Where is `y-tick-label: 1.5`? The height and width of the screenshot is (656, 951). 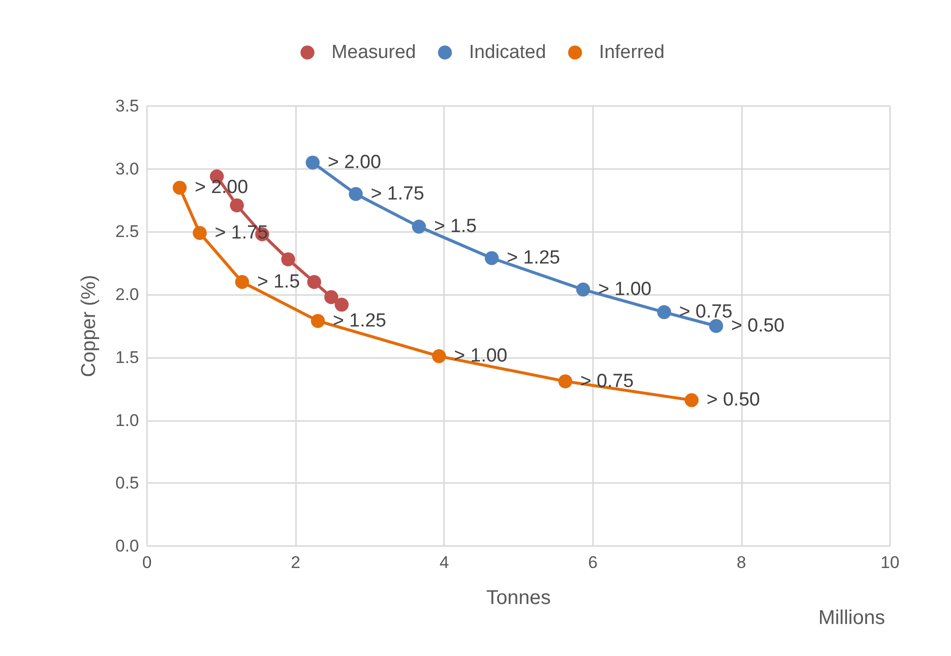 y-tick-label: 1.5 is located at coordinates (127, 357).